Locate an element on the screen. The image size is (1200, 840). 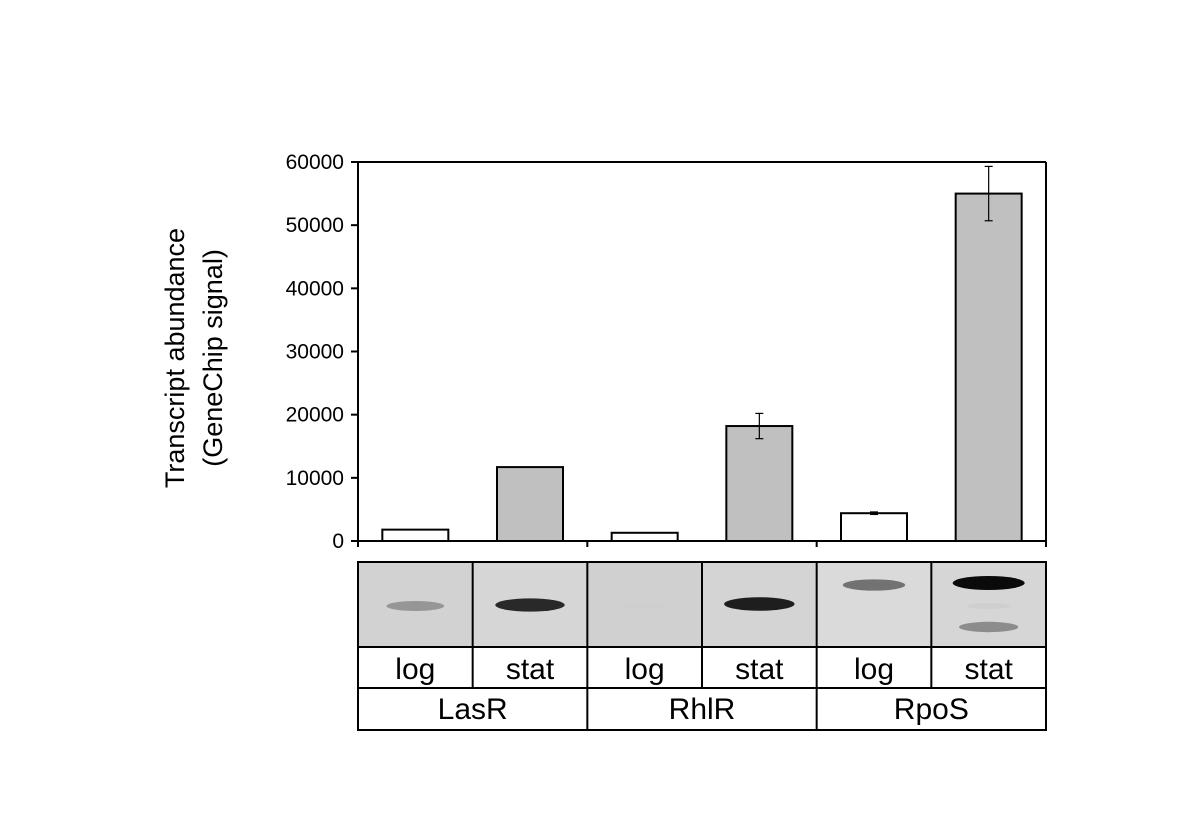
y-tick-label: 10000 is located at coordinates (315, 478).